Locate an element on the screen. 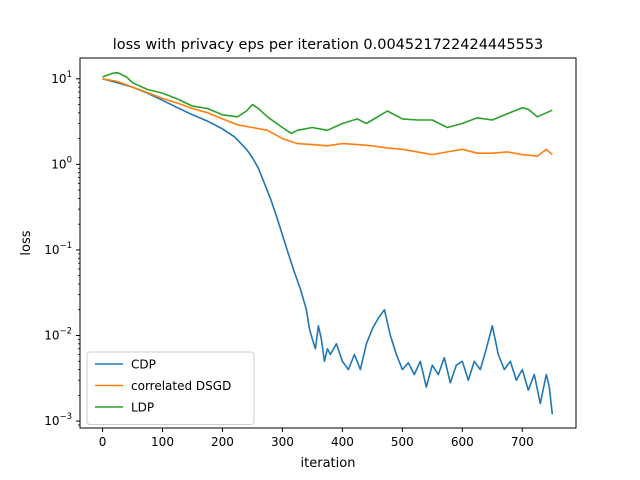  y-tick-label: 10⁻¹ is located at coordinates (58, 249).